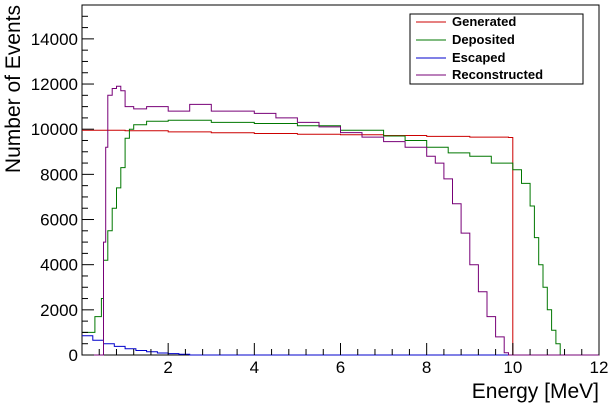 The image size is (611, 409). I want to click on x-tick-label: 8, so click(426, 367).